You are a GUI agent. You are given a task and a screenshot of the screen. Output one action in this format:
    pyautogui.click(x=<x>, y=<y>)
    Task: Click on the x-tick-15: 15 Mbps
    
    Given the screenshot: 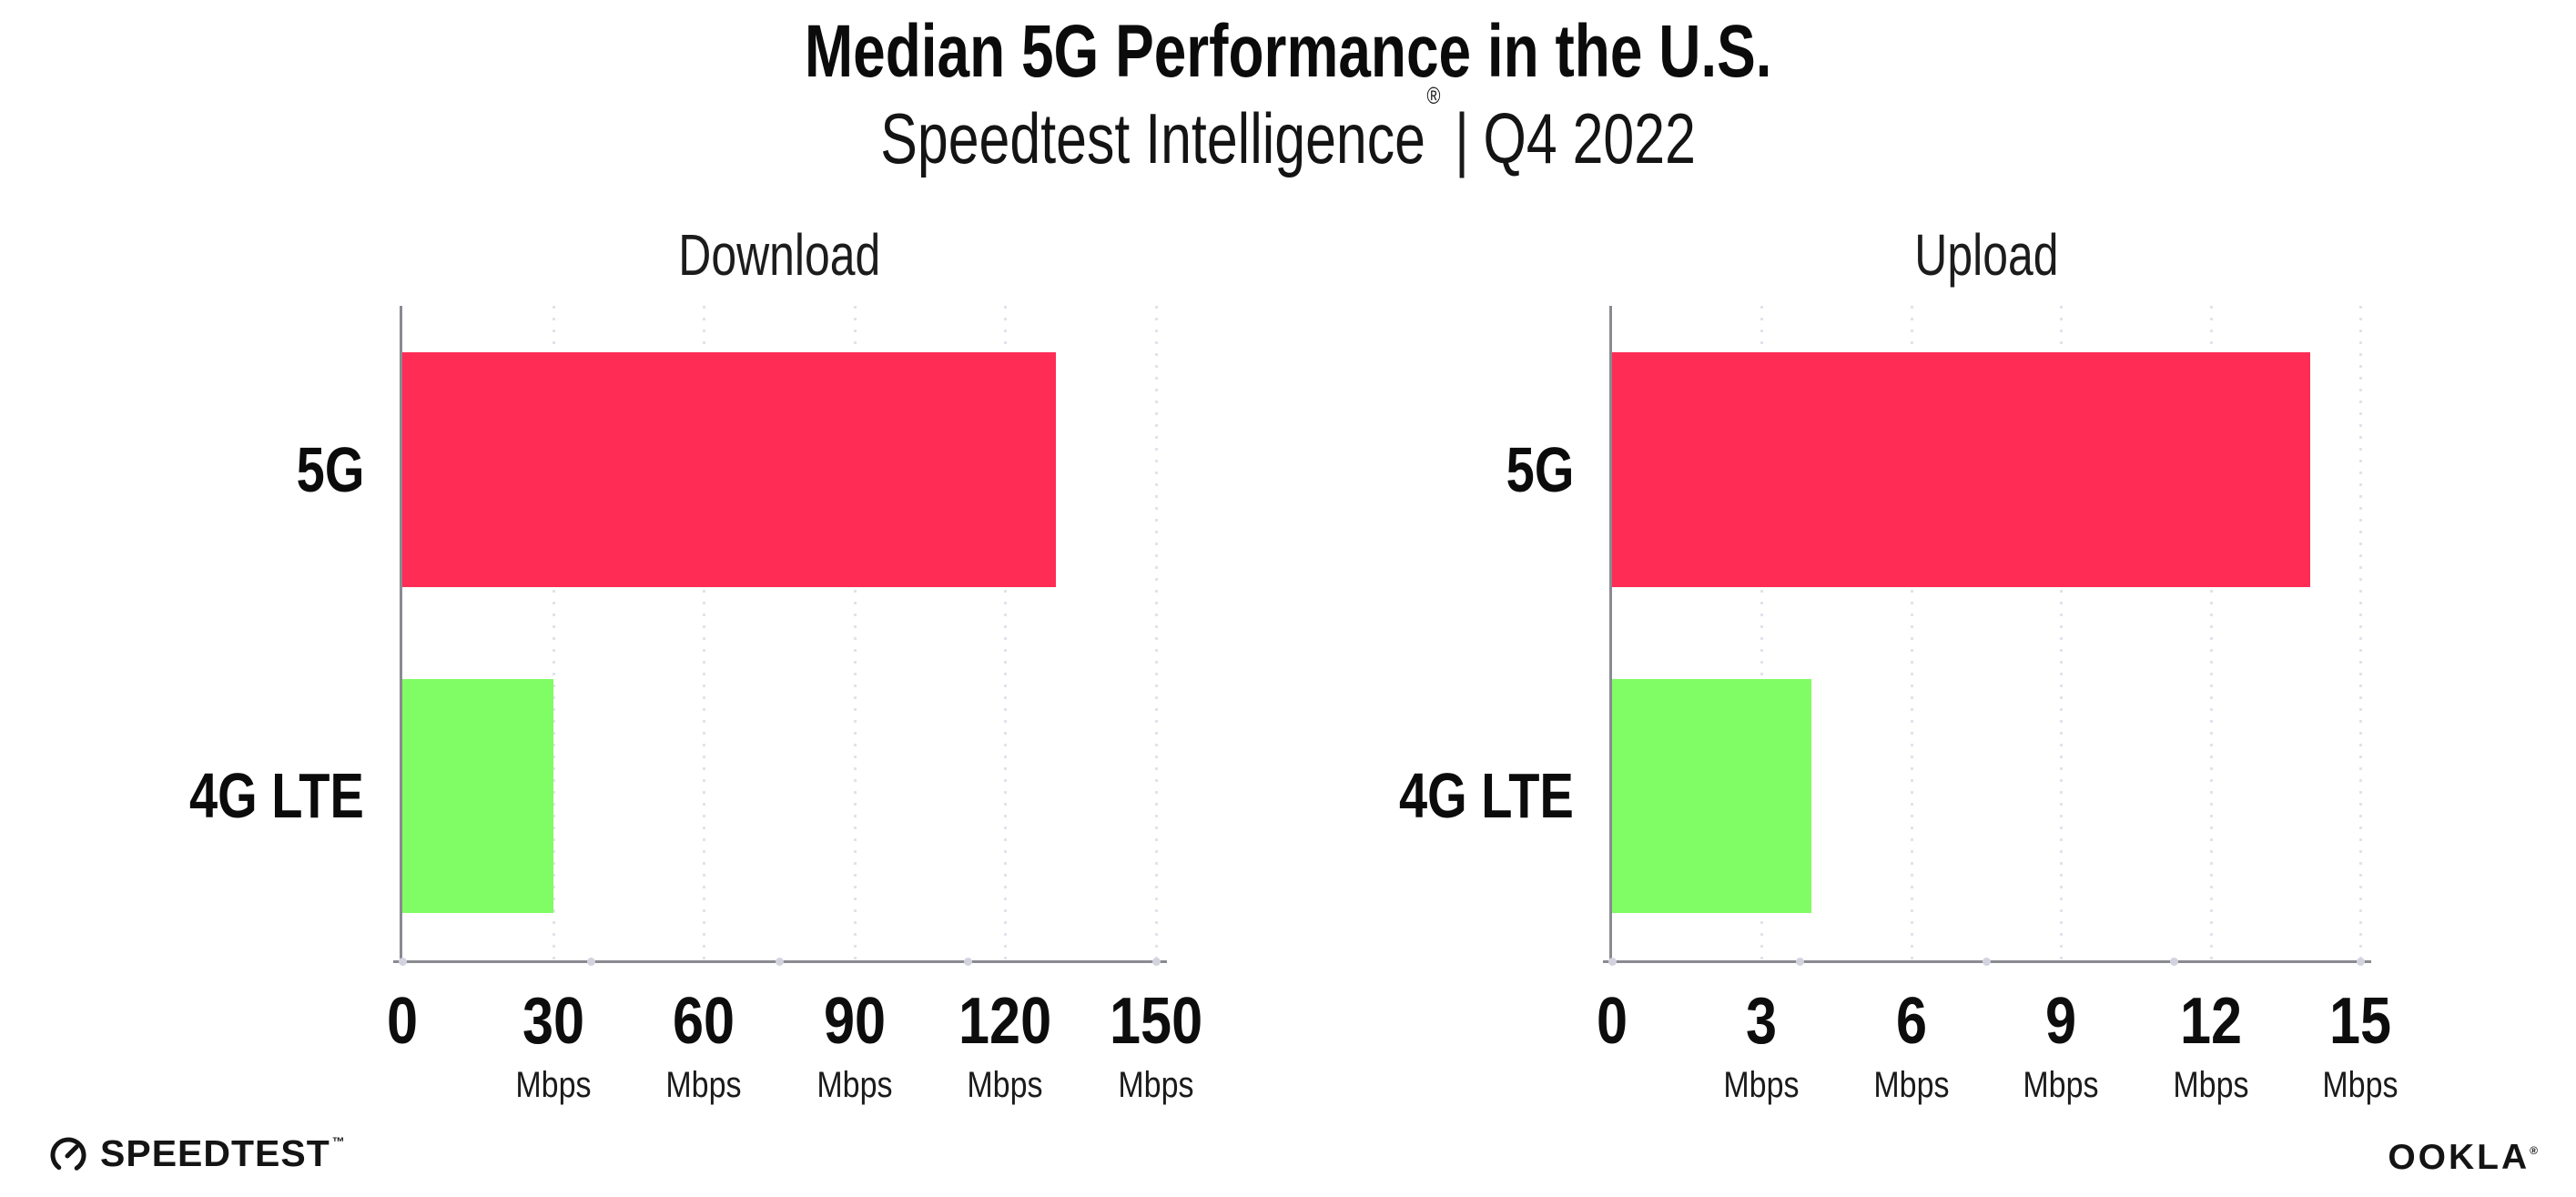 What is the action you would take?
    pyautogui.click(x=2360, y=1046)
    